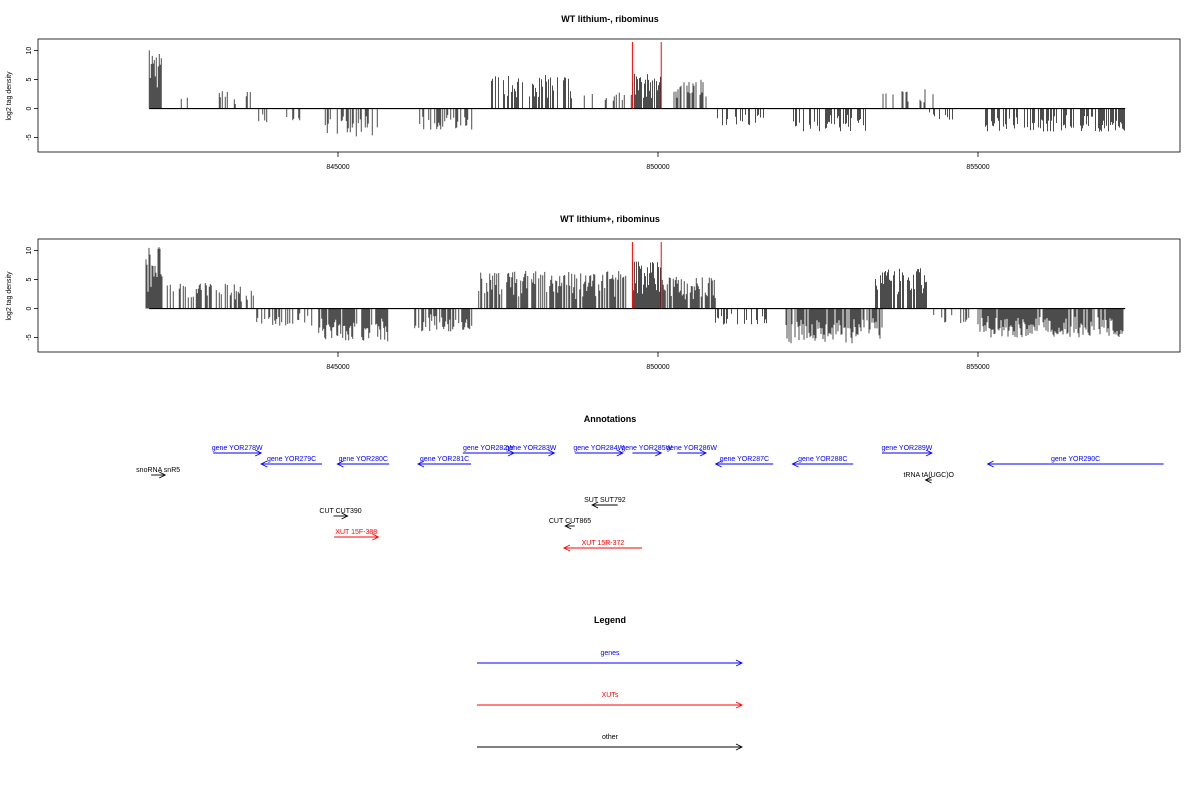 The height and width of the screenshot is (800, 1200). What do you see at coordinates (610, 695) in the screenshot?
I see `legend-label: XUTs` at bounding box center [610, 695].